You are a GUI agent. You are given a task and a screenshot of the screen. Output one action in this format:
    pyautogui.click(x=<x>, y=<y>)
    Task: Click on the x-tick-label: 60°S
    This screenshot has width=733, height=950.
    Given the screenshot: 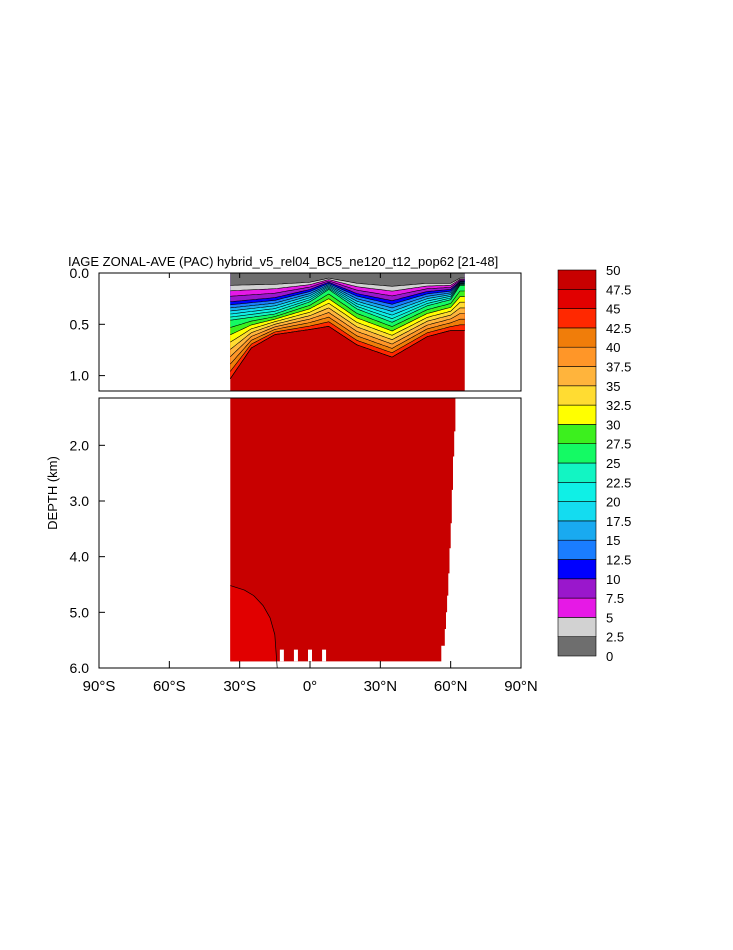 What is the action you would take?
    pyautogui.click(x=169, y=686)
    